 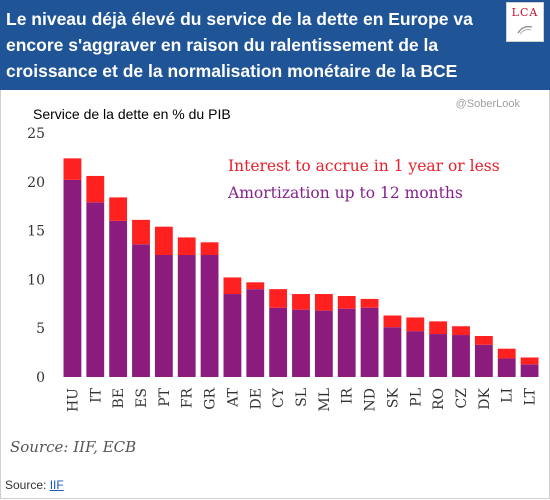 I want to click on bar-amortization-pt, so click(x=163, y=316).